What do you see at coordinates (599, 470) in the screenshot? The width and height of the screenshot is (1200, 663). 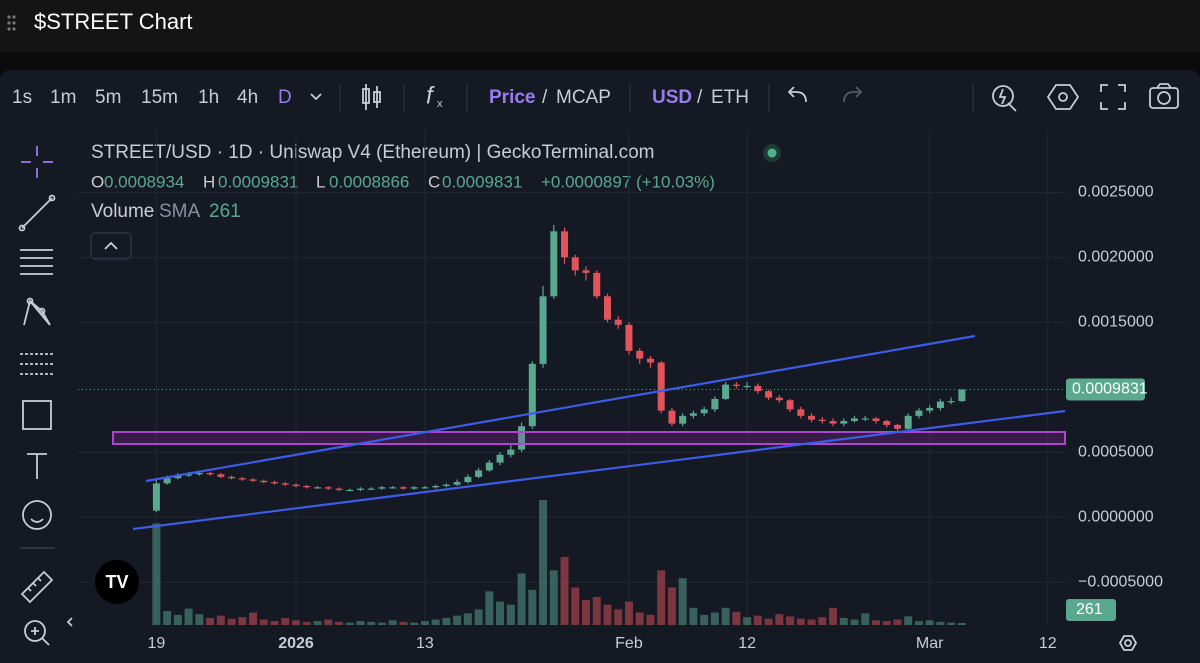 I see `trend-line` at bounding box center [599, 470].